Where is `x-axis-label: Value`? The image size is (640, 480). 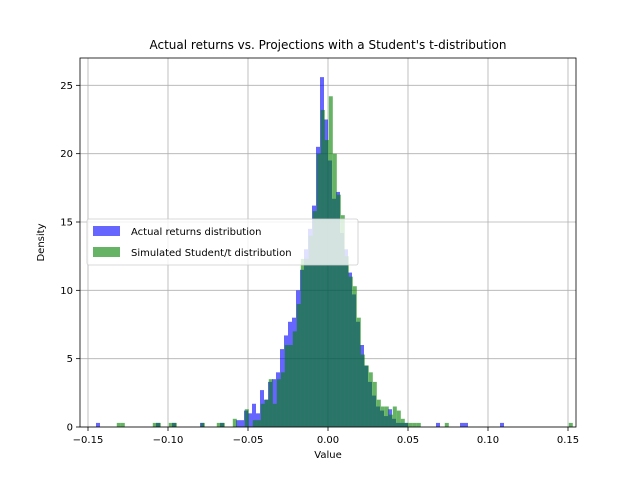 x-axis-label: Value is located at coordinates (327, 455).